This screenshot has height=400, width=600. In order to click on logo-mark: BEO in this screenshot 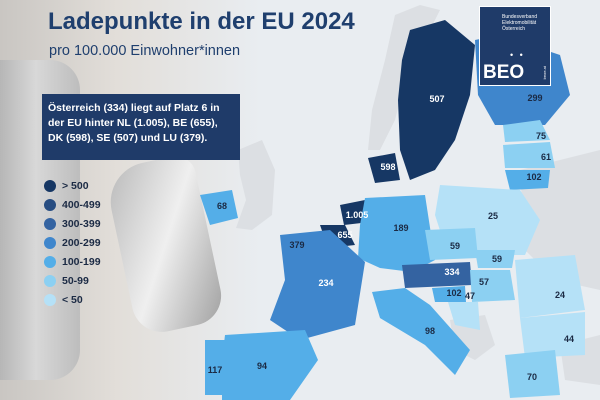, I will do `click(504, 72)`.